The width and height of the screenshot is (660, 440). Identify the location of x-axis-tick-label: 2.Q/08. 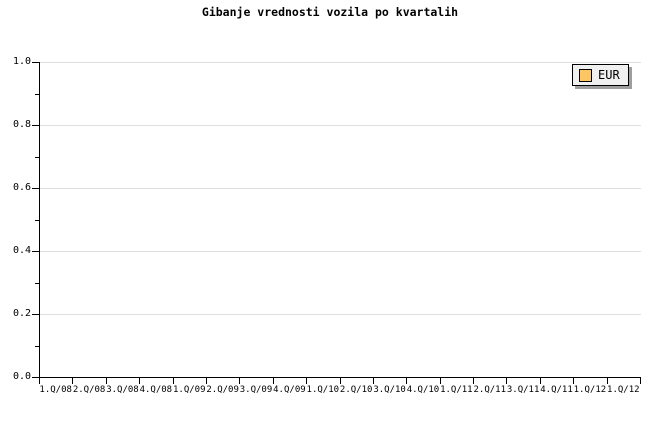
(89, 390).